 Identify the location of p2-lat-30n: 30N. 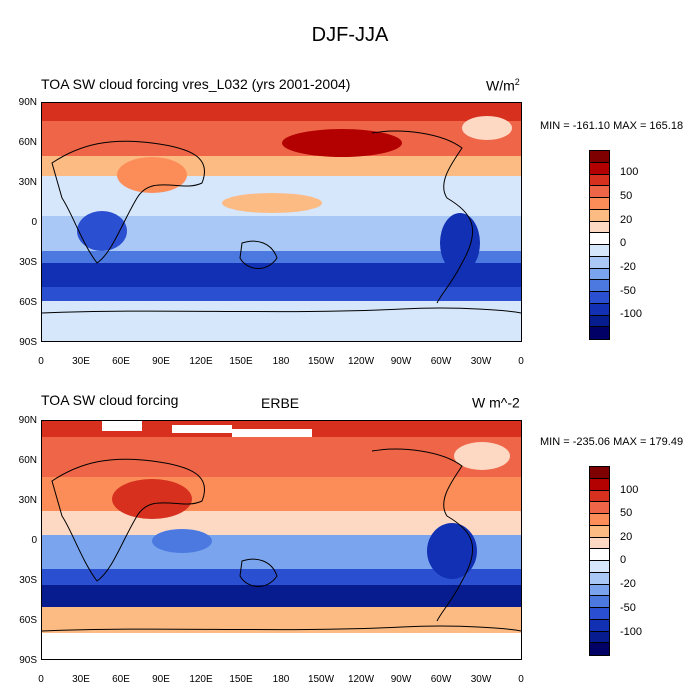
(27, 500).